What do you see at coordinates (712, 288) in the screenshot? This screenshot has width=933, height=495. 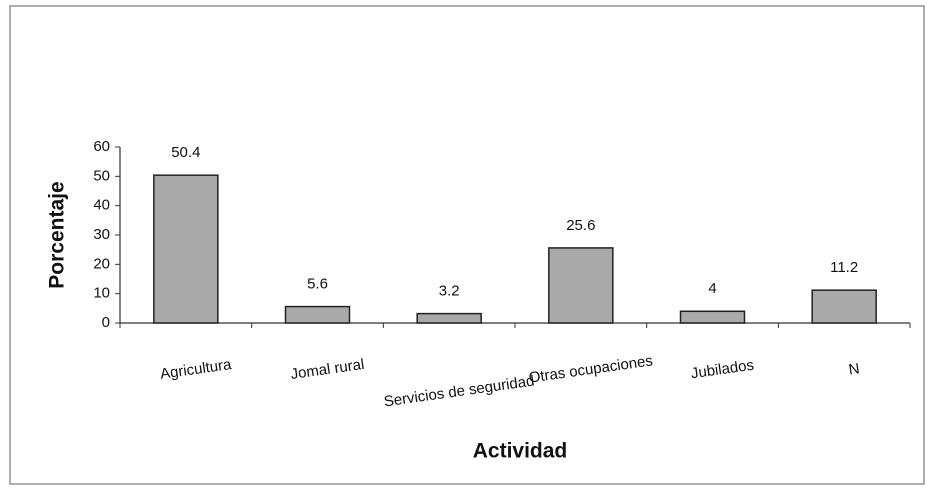 I see `data-label: 4` at bounding box center [712, 288].